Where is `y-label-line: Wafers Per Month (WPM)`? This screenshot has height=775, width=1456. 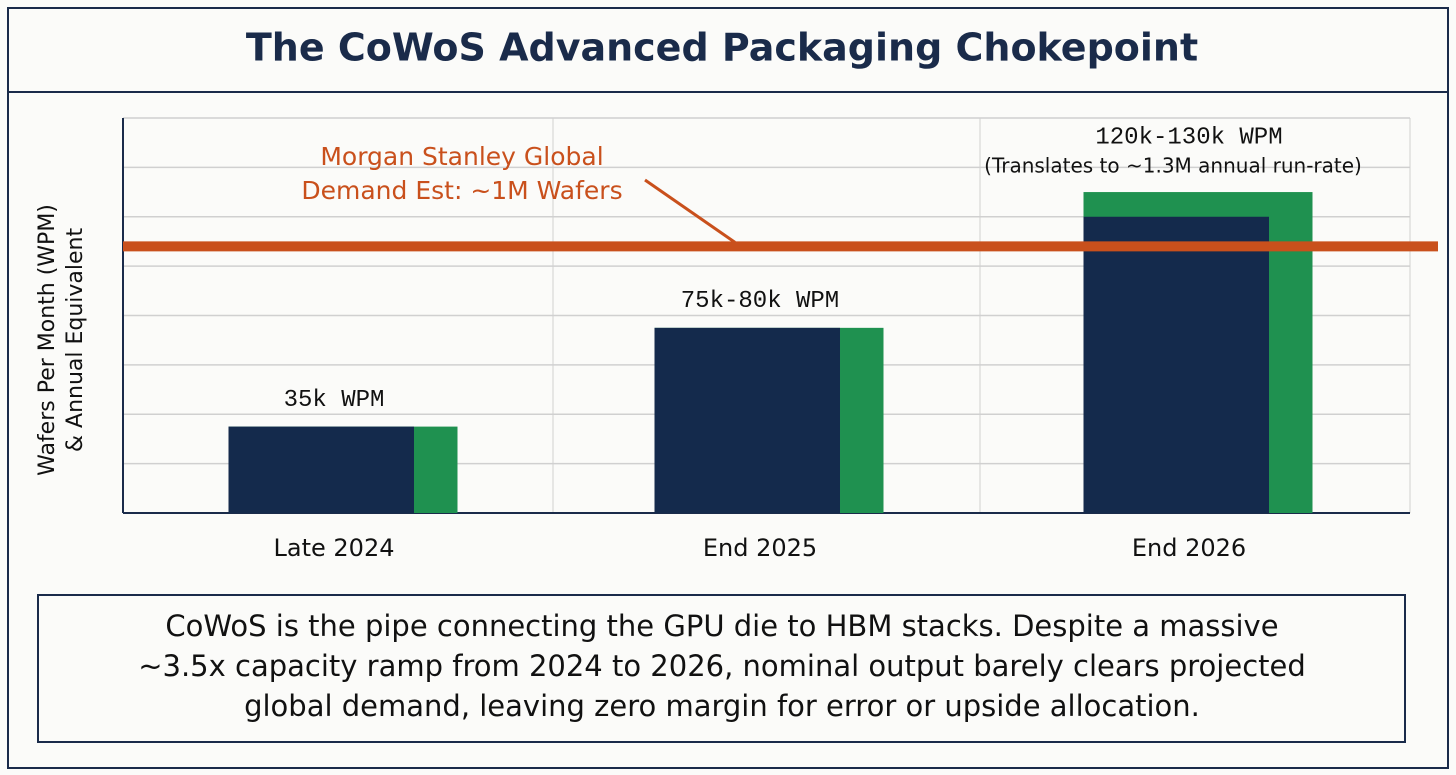 y-label-line: Wafers Per Month (WPM) is located at coordinates (47, 340).